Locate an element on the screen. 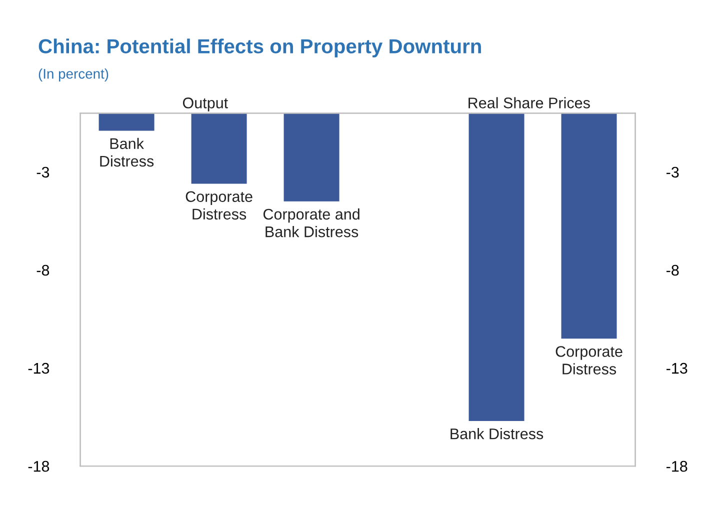  y-tick-label: -18 is located at coordinates (39, 466).